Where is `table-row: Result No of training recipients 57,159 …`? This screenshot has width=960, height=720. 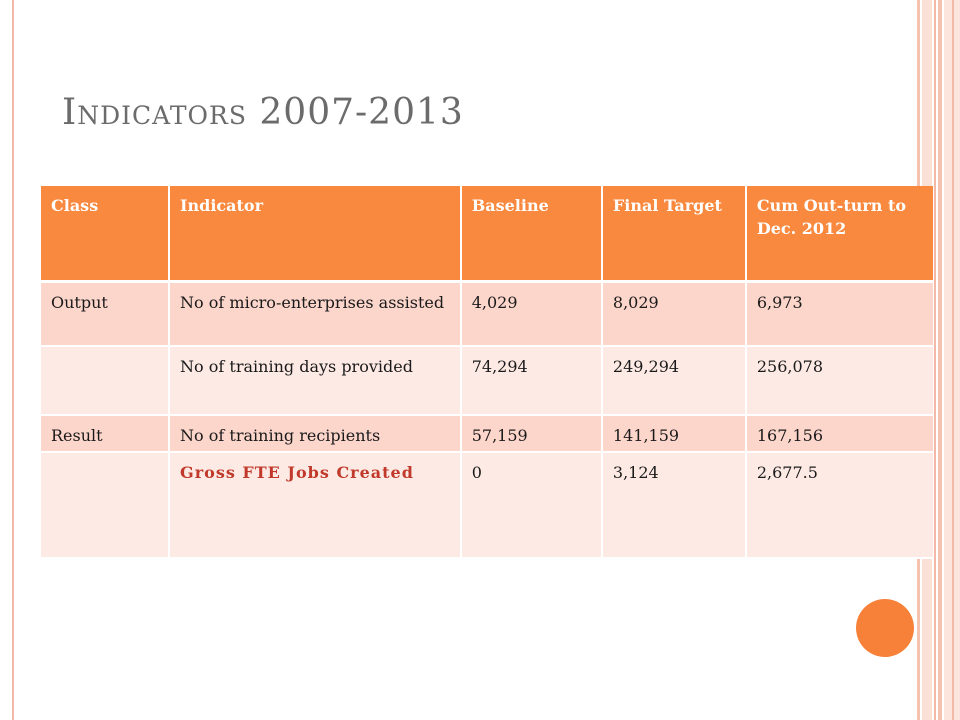
table-row: Result No of training recipients 57,159 … is located at coordinates (487, 434).